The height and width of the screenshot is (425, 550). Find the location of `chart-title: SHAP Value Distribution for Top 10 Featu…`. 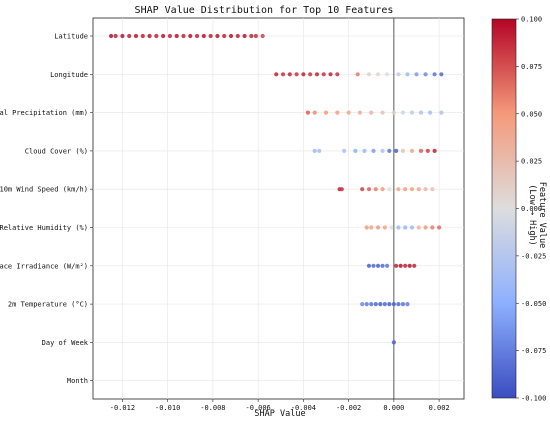

chart-title: SHAP Value Distribution for Top 10 Featu… is located at coordinates (264, 10).